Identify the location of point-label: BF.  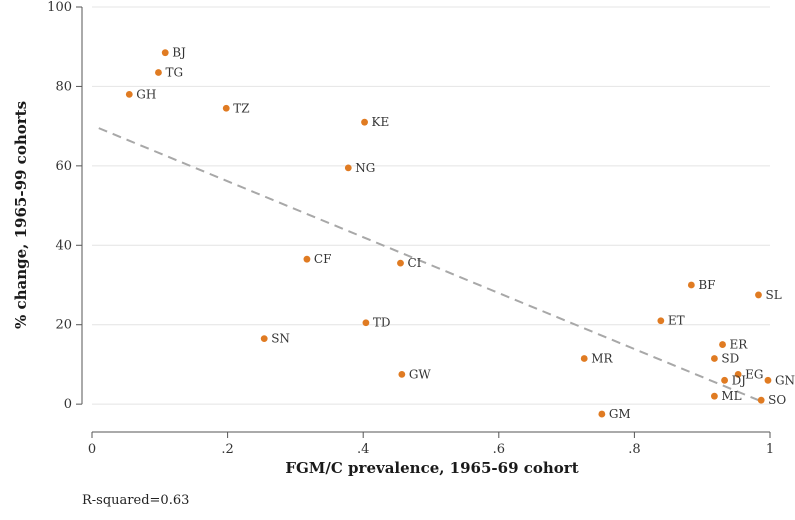
(706, 285).